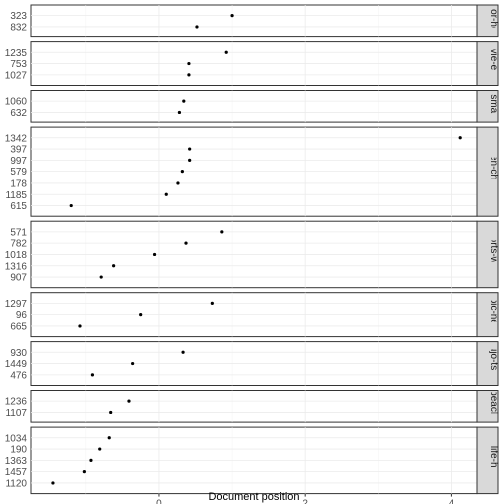 The height and width of the screenshot is (504, 504). I want to click on facet-strip-label: kaden-channel, so click(493, 172).